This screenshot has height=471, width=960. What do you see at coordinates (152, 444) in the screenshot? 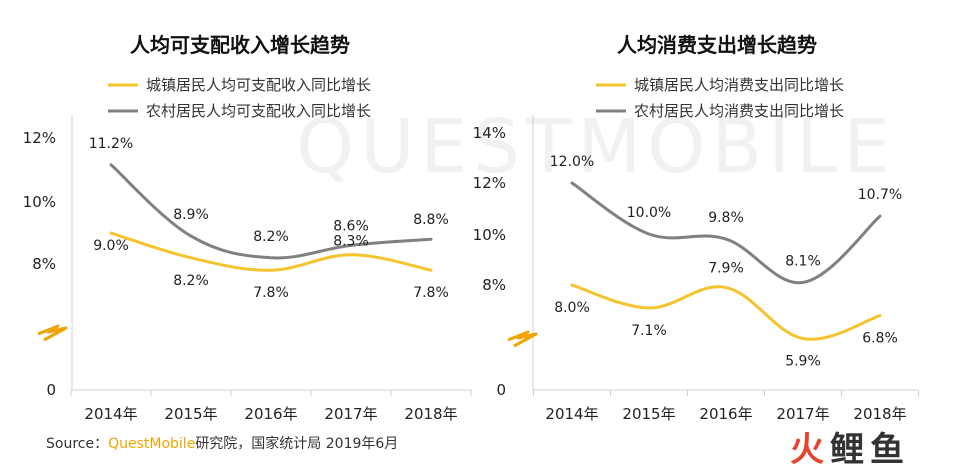
I see `source-brand: QuestMobile` at bounding box center [152, 444].